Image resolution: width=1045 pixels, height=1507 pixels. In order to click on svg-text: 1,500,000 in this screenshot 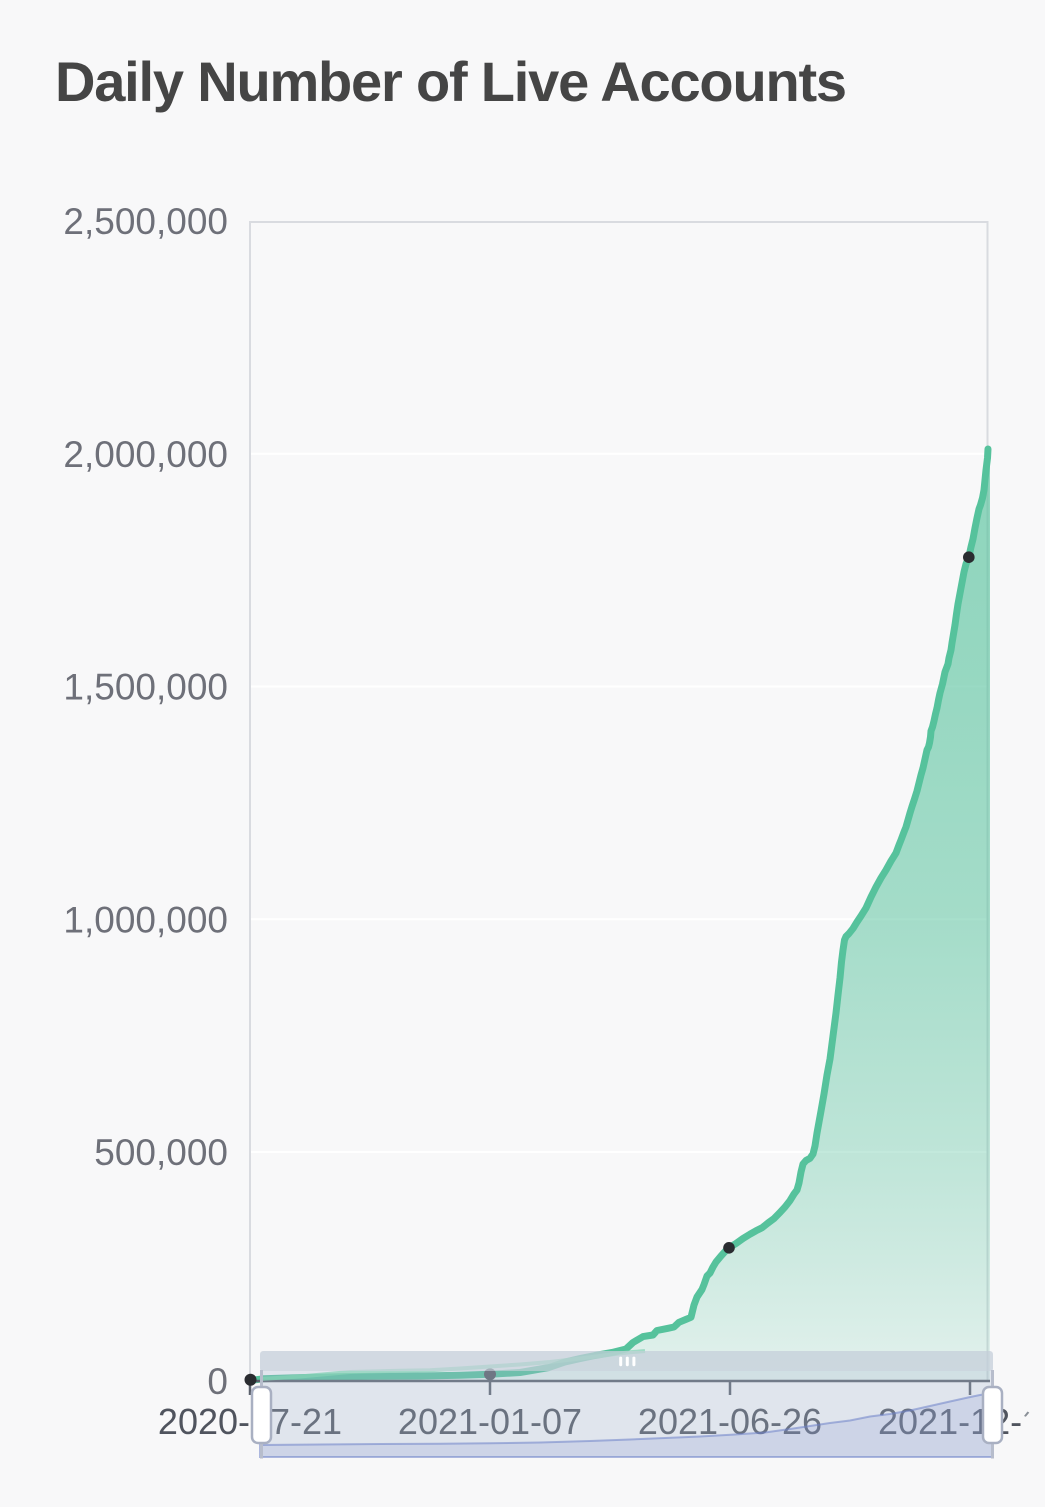, I will do `click(145, 687)`.